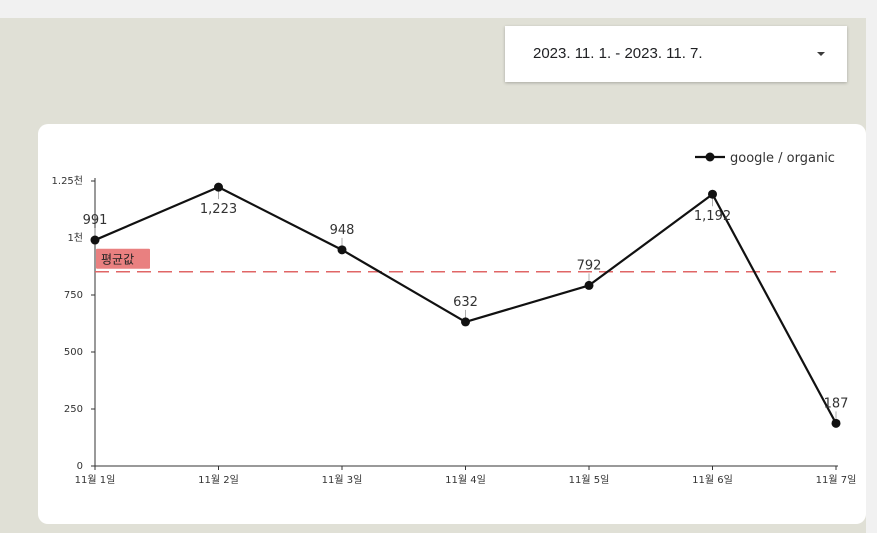  What do you see at coordinates (75, 238) in the screenshot?
I see `y-tick-label: 1천` at bounding box center [75, 238].